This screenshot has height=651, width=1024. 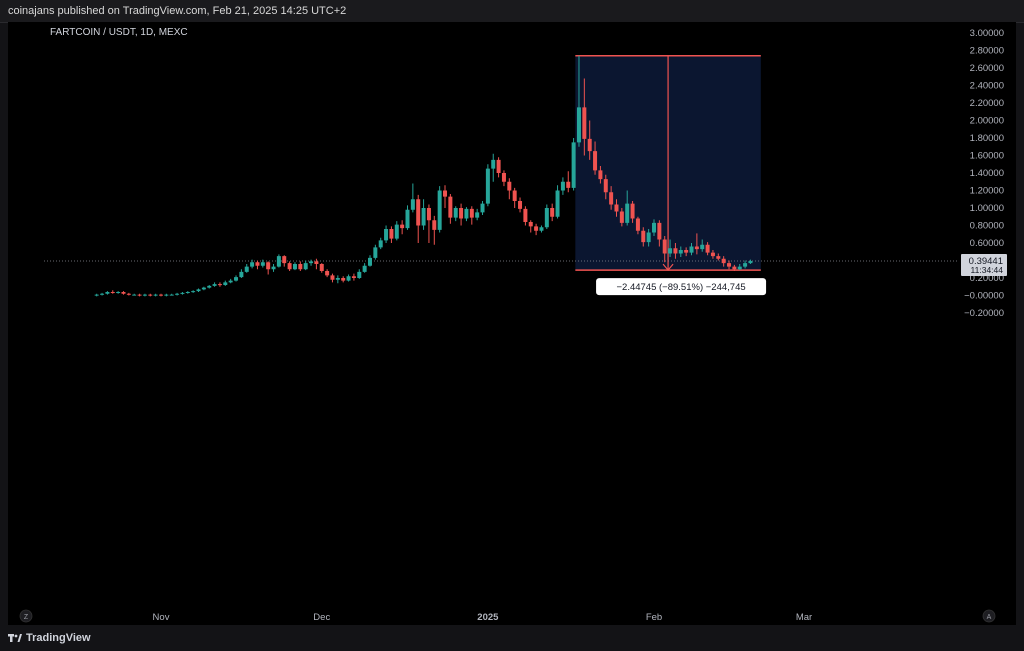 What do you see at coordinates (119, 32) in the screenshot?
I see `symbol-label: FARTCOIN / USDT, 1D, MEXC` at bounding box center [119, 32].